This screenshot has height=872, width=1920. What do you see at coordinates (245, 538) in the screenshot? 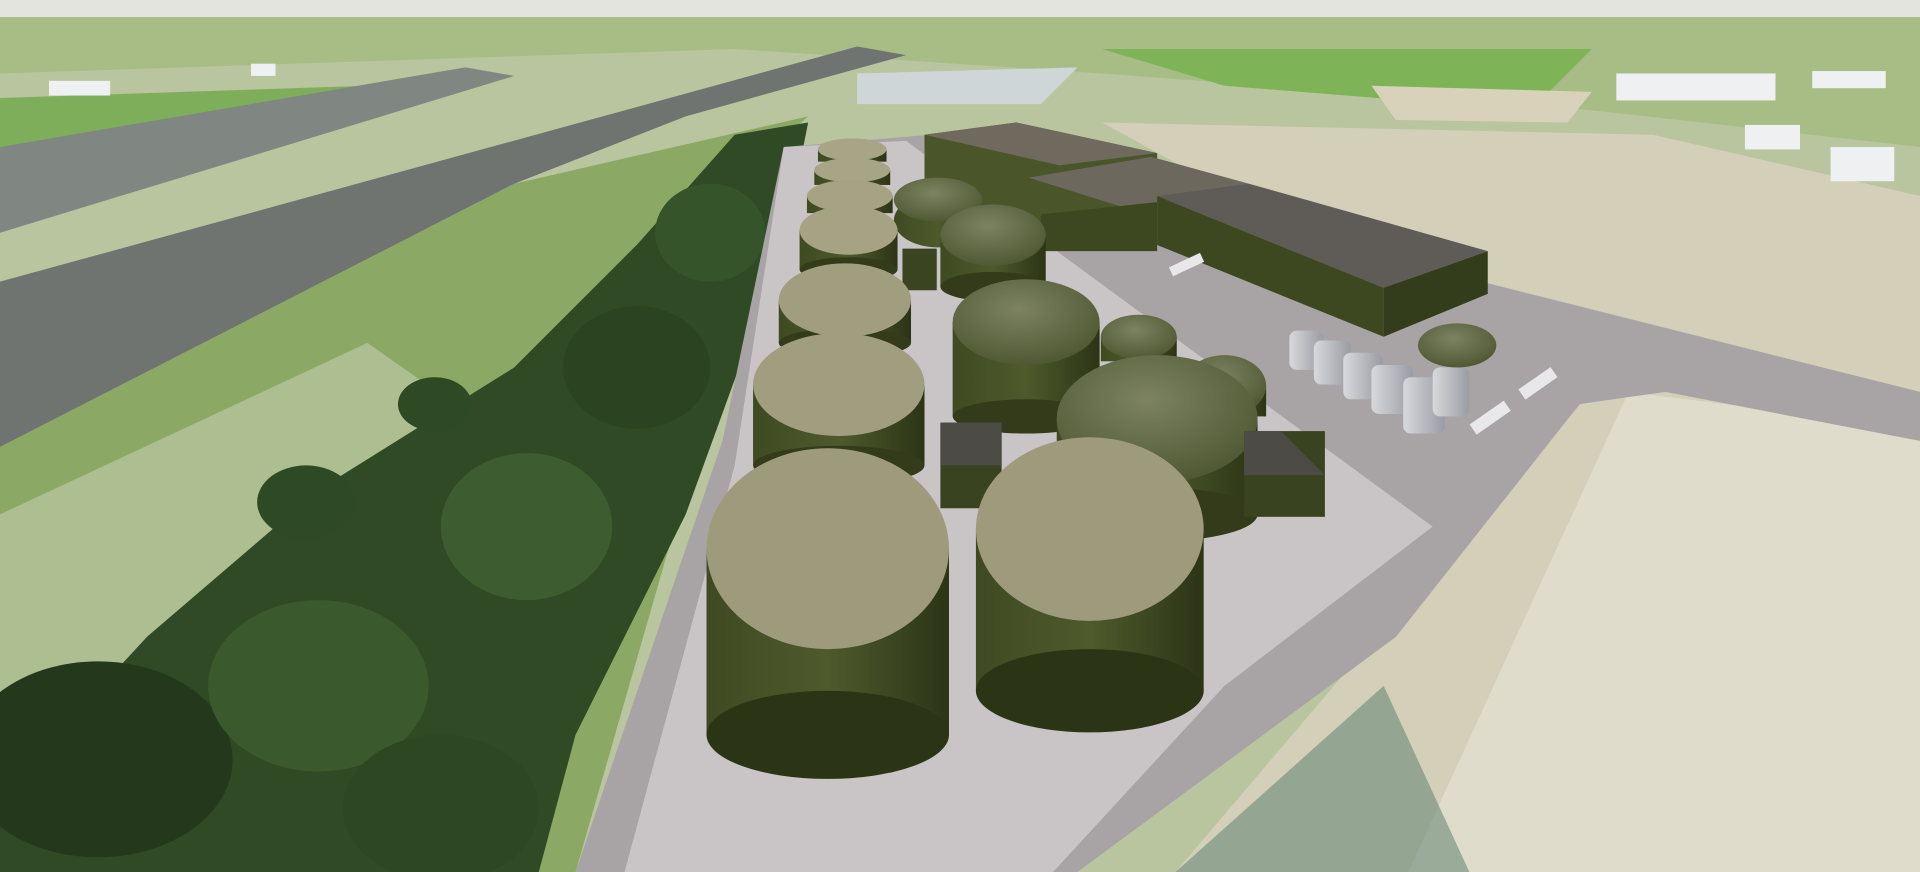
I see `meadow-light` at bounding box center [245, 538].